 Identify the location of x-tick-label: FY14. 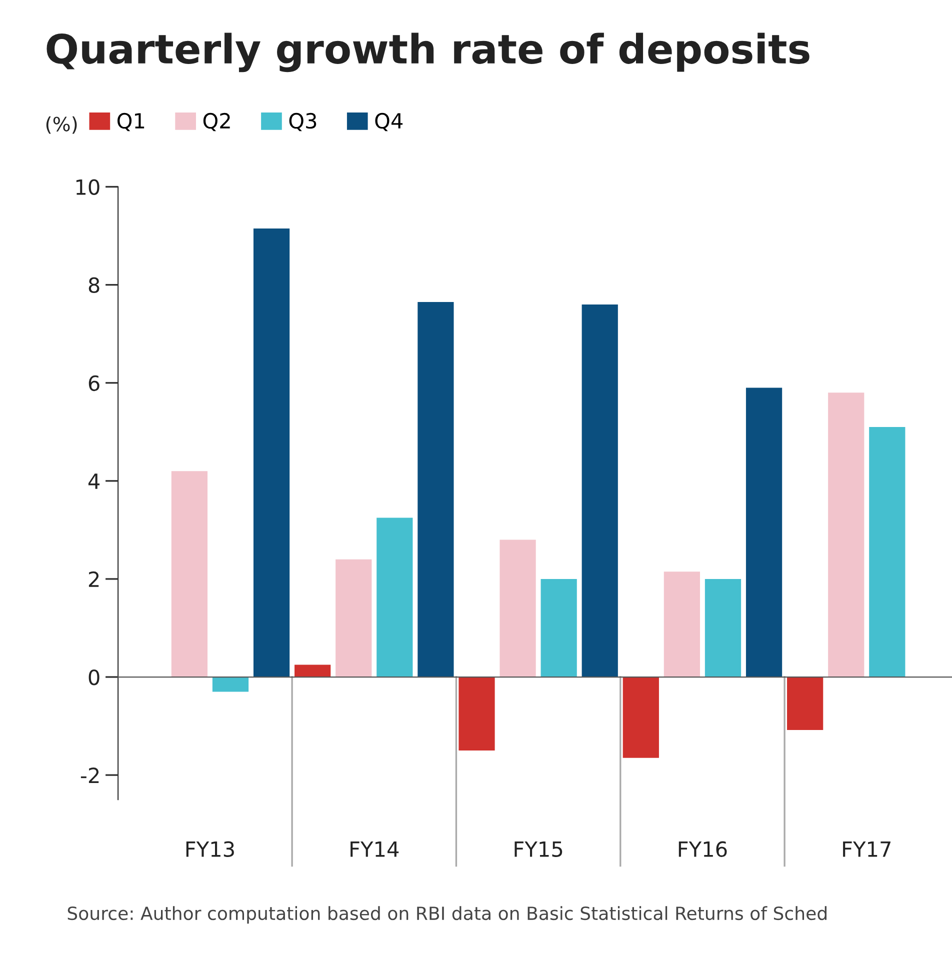
(374, 849).